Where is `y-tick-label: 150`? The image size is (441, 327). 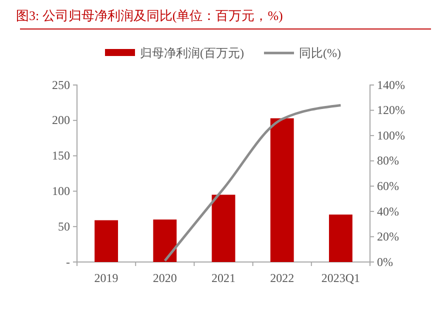
y-tick-label: 150 is located at coordinates (61, 155).